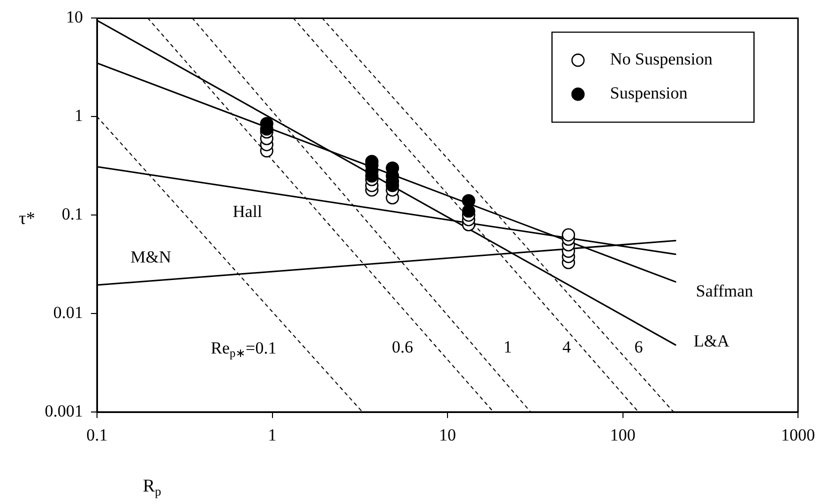 The height and width of the screenshot is (504, 830). What do you see at coordinates (72, 214) in the screenshot?
I see `y-tick-label: 0.1` at bounding box center [72, 214].